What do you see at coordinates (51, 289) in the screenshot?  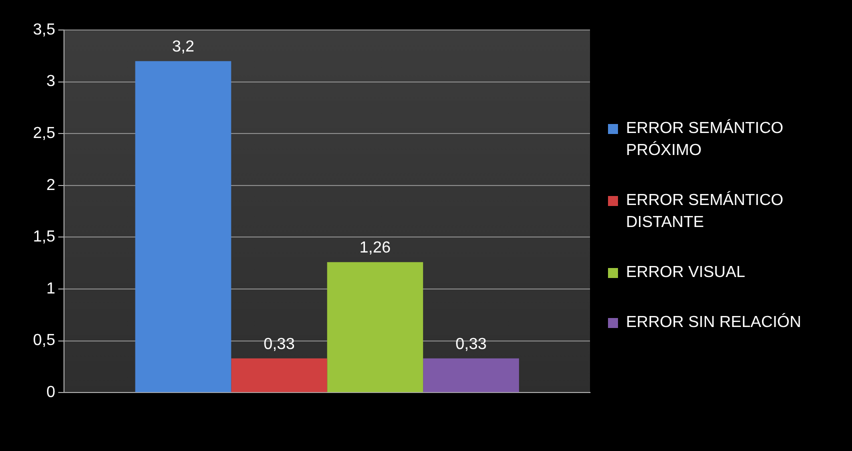 I see `y-tick-label: 1` at bounding box center [51, 289].